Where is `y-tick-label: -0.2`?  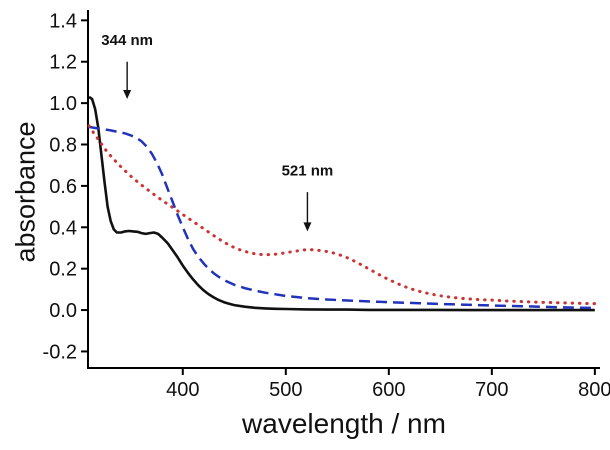
y-tick-label: -0.2 is located at coordinates (60, 352).